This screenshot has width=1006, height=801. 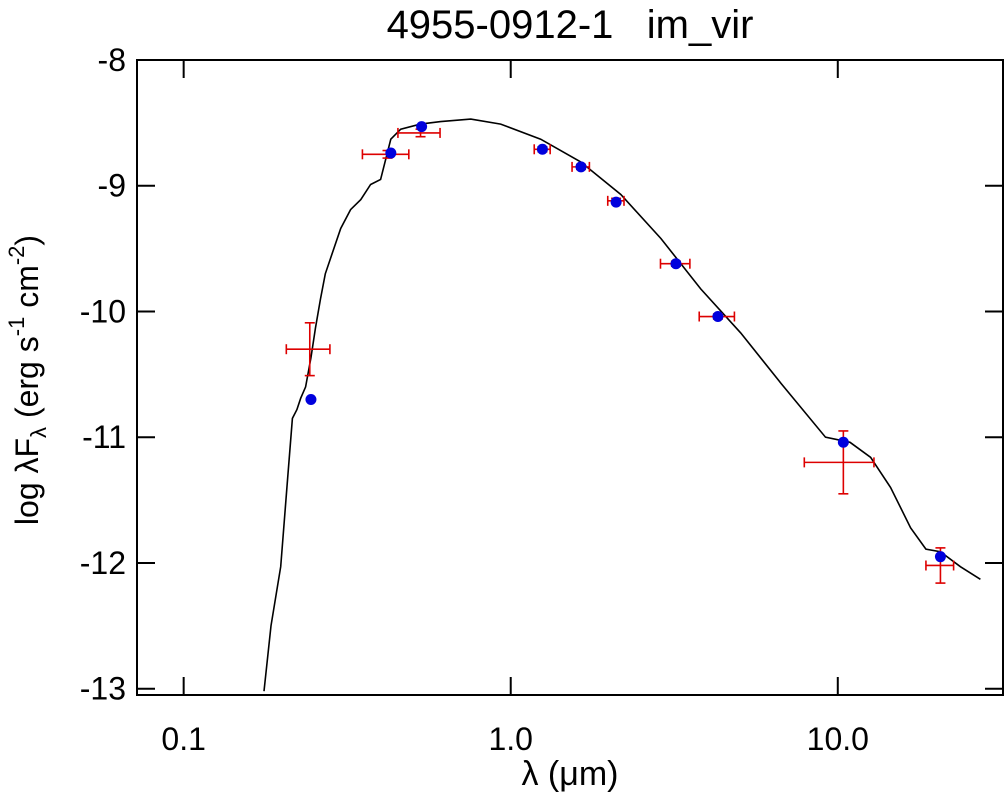 I want to click on x-tick-label: 10.0, so click(x=838, y=739).